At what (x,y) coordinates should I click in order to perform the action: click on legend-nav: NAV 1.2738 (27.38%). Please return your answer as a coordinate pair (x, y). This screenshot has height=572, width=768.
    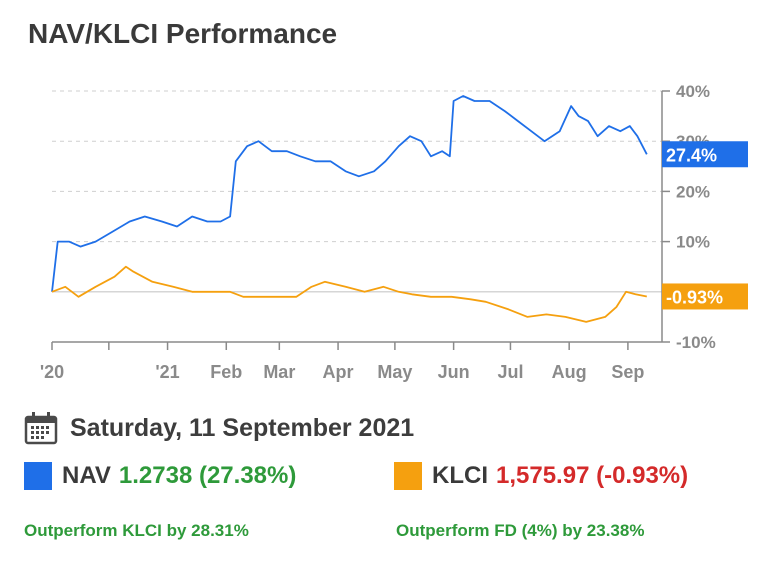
    Looking at the image, I should click on (160, 476).